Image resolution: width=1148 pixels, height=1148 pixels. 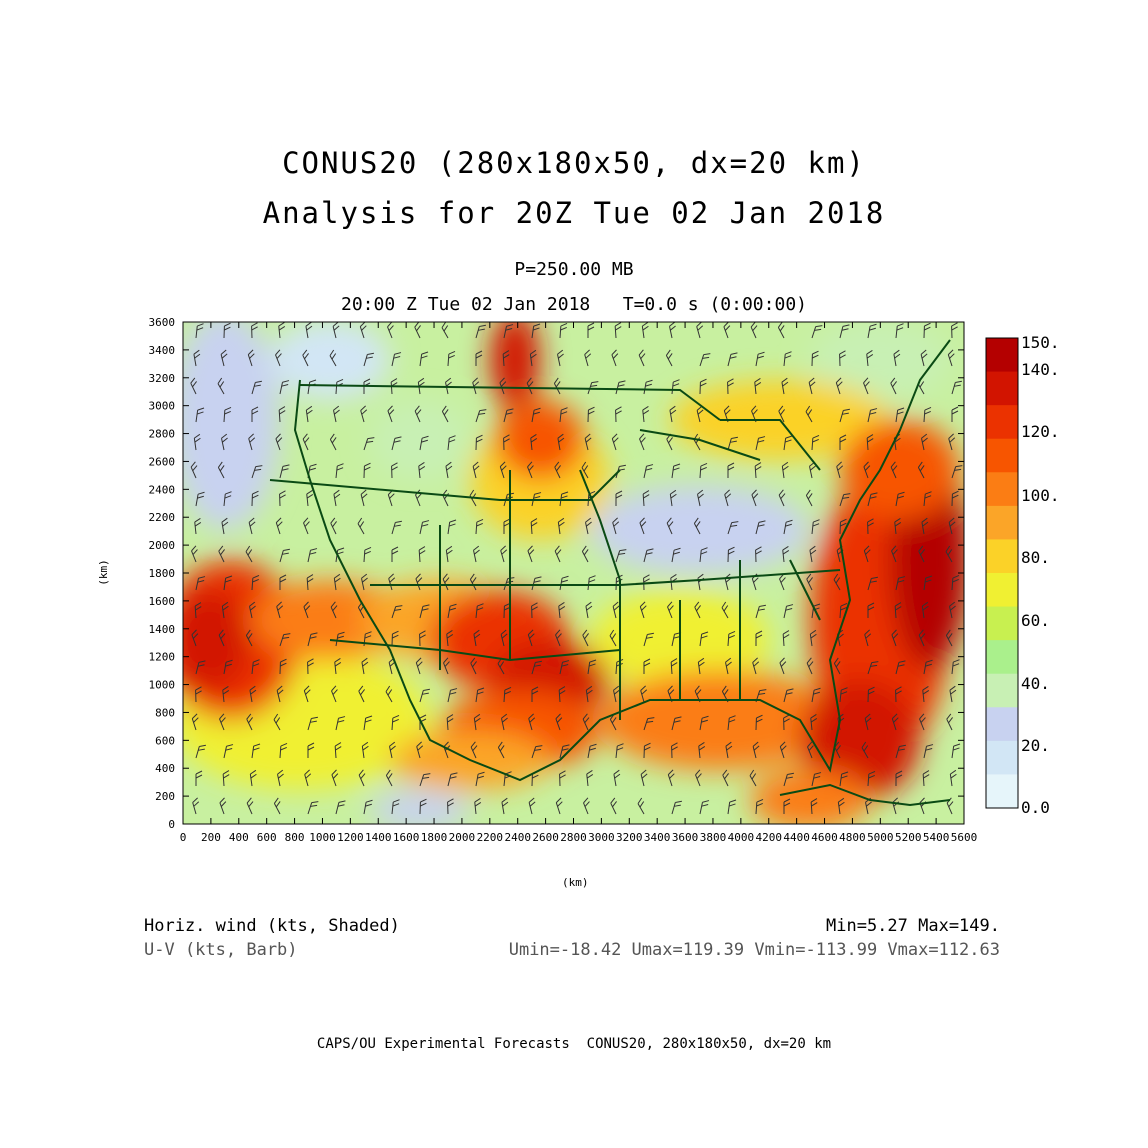 I want to click on pressure-level: P=250.00 MB, so click(x=574, y=269).